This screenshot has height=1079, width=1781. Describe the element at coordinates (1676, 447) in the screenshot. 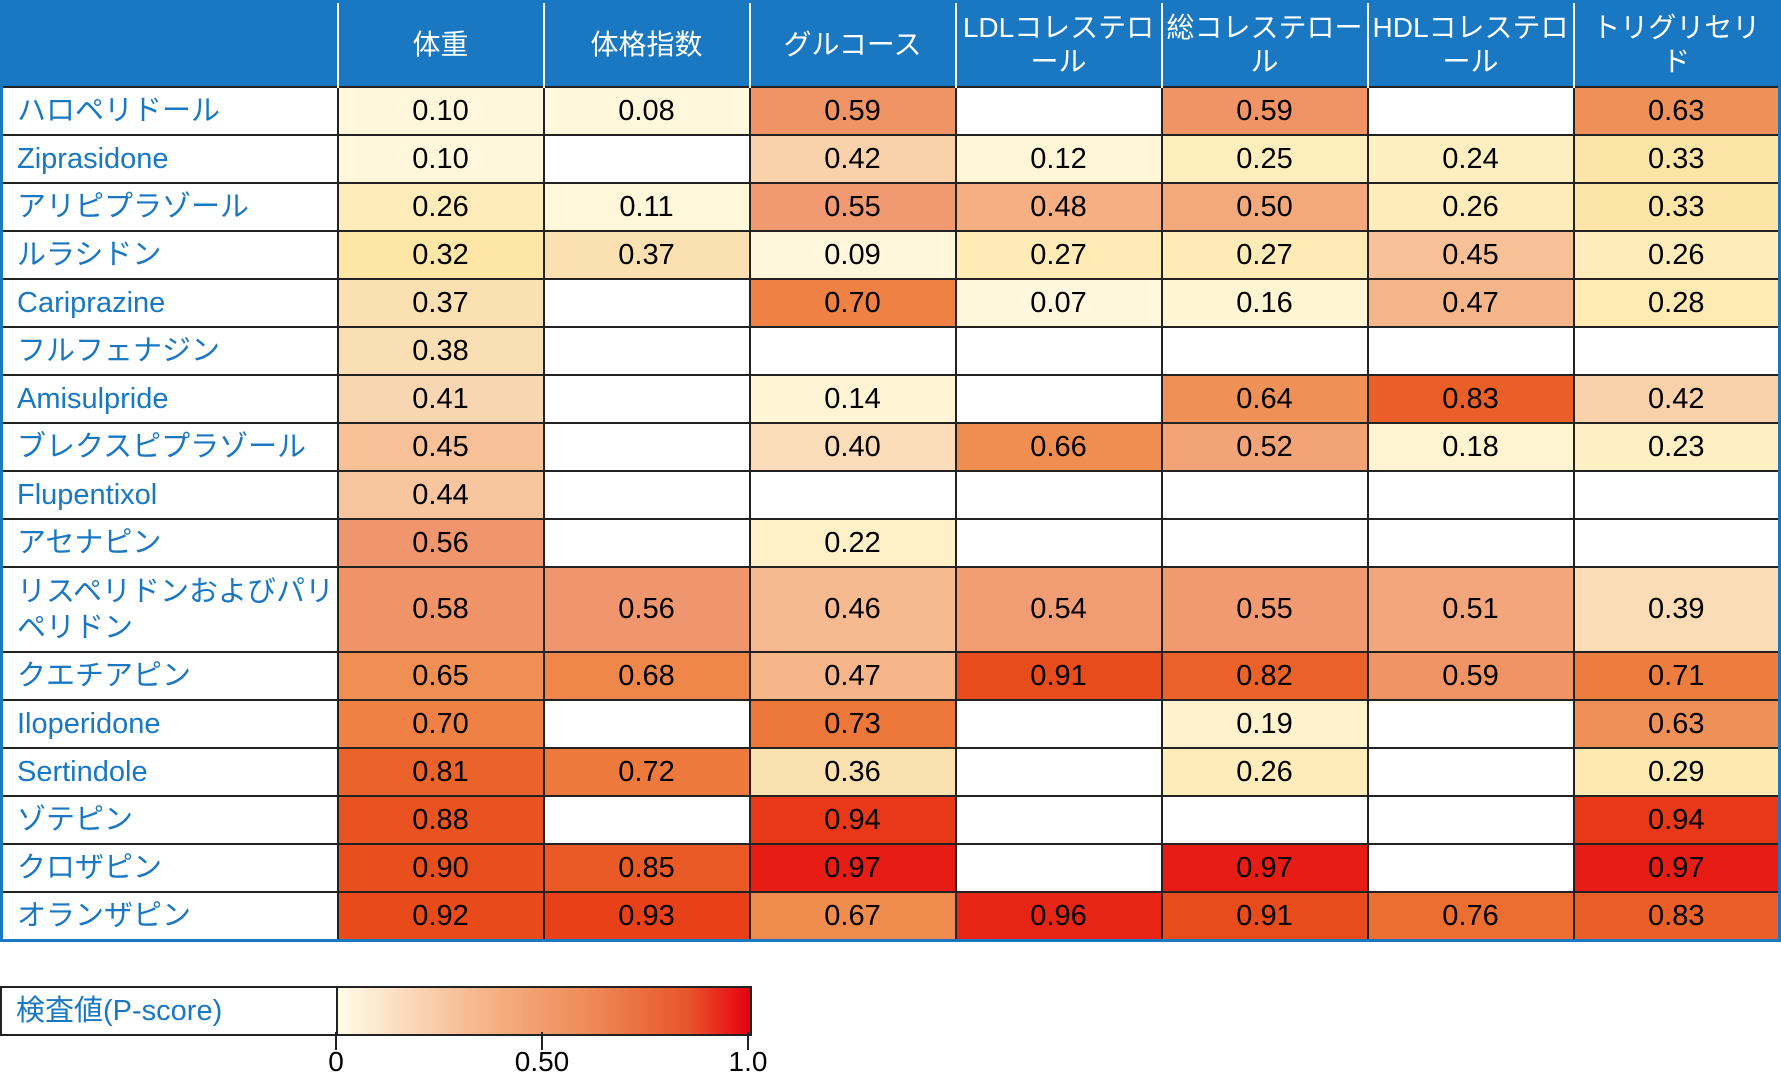

I see `heatmap-cell: 0.23` at that location.